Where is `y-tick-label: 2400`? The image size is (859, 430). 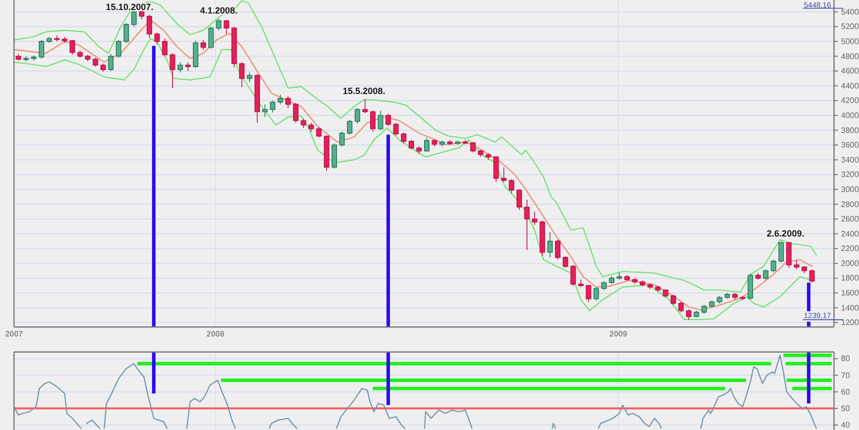 y-tick-label: 2400 is located at coordinates (850, 233).